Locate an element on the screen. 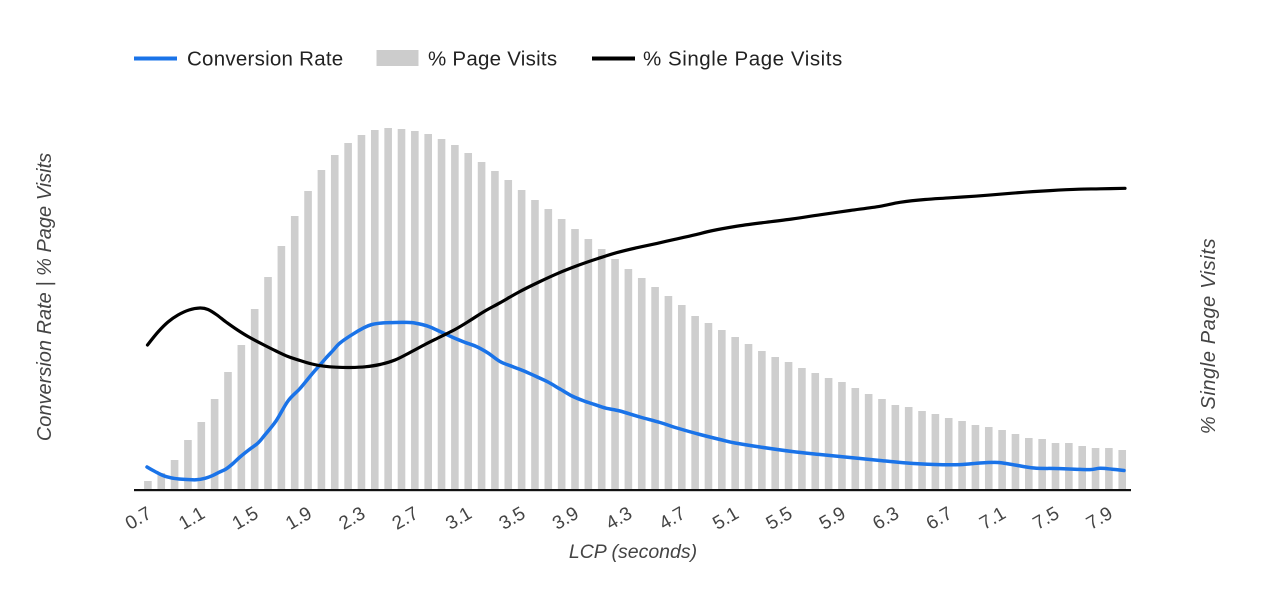  svg-text: % Page Visits is located at coordinates (492, 59).